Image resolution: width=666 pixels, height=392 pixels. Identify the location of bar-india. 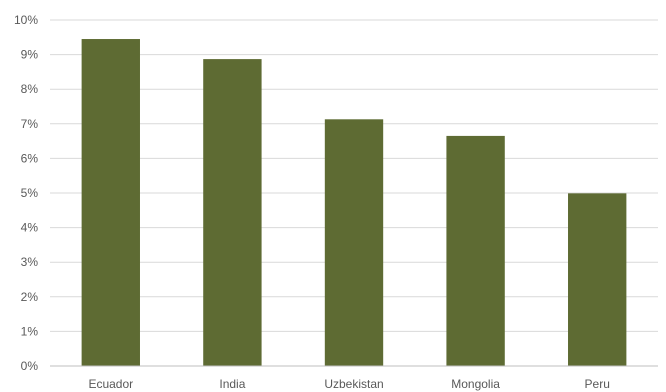
(232, 213).